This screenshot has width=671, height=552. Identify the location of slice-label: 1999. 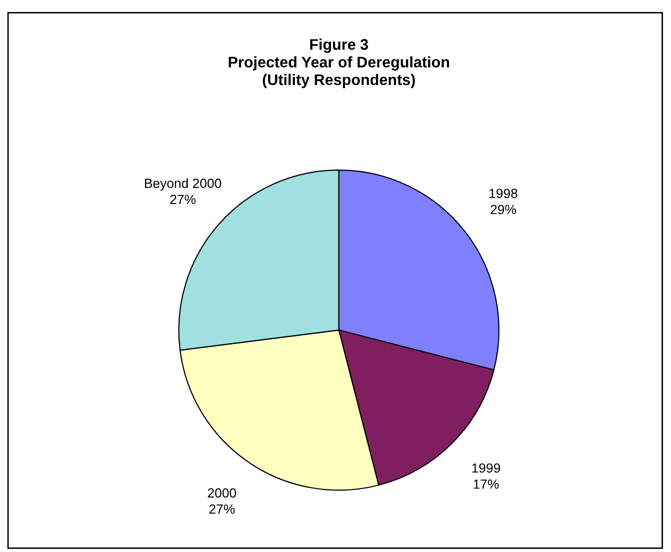
(486, 468).